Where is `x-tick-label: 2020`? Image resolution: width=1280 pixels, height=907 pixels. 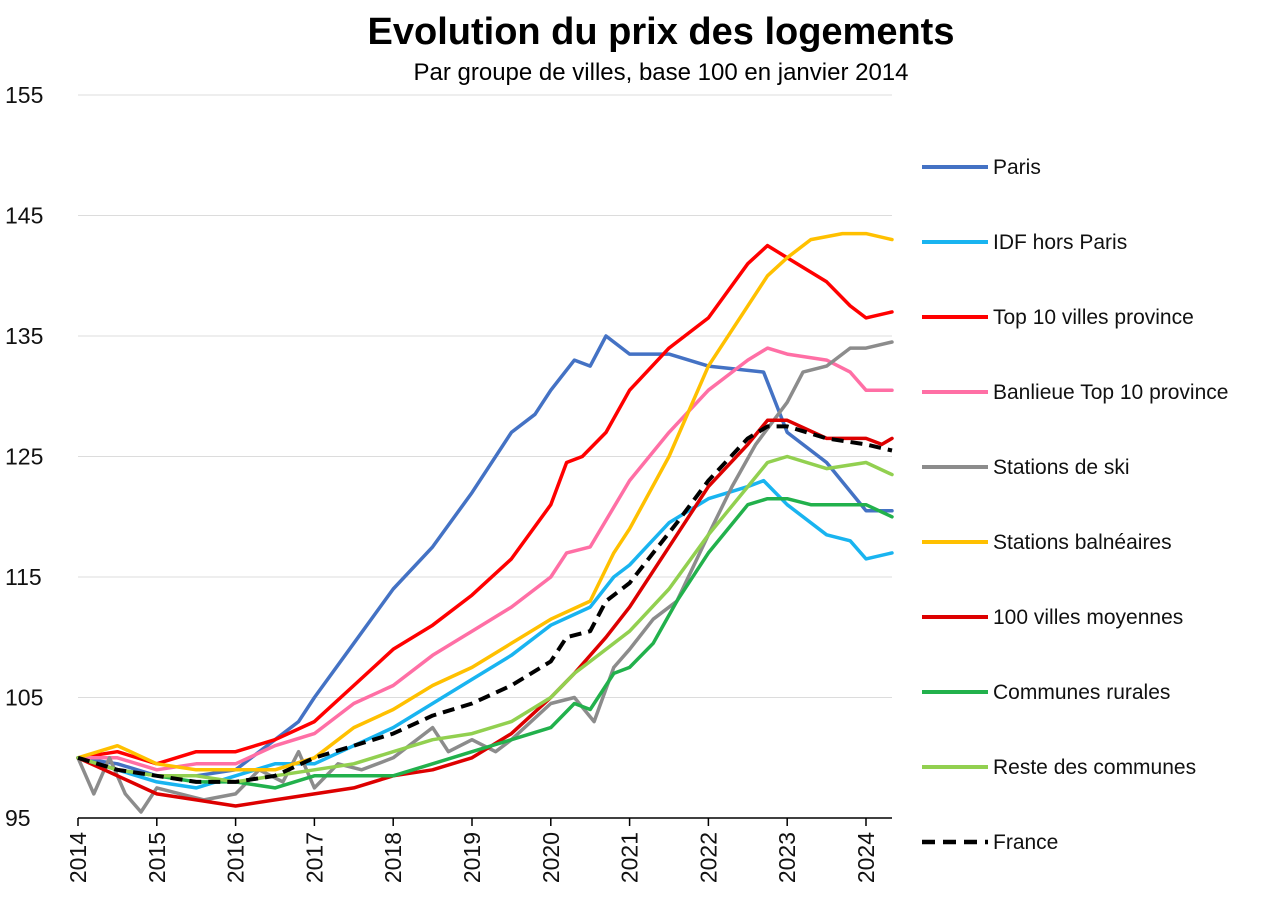
x-tick-label: 2020 is located at coordinates (551, 857).